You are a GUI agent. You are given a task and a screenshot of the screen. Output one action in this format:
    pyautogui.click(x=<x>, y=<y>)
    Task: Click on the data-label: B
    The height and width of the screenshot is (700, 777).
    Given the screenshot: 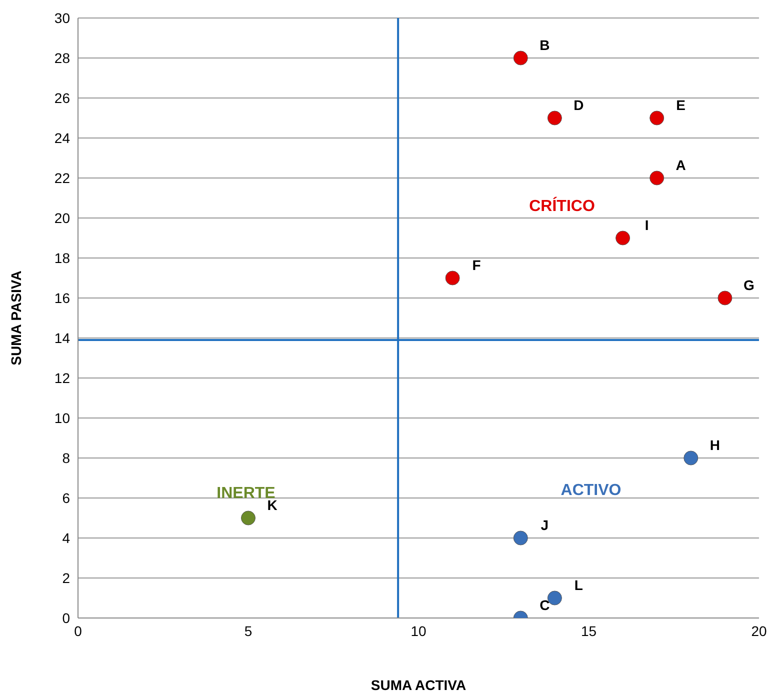 What is the action you would take?
    pyautogui.click(x=545, y=45)
    